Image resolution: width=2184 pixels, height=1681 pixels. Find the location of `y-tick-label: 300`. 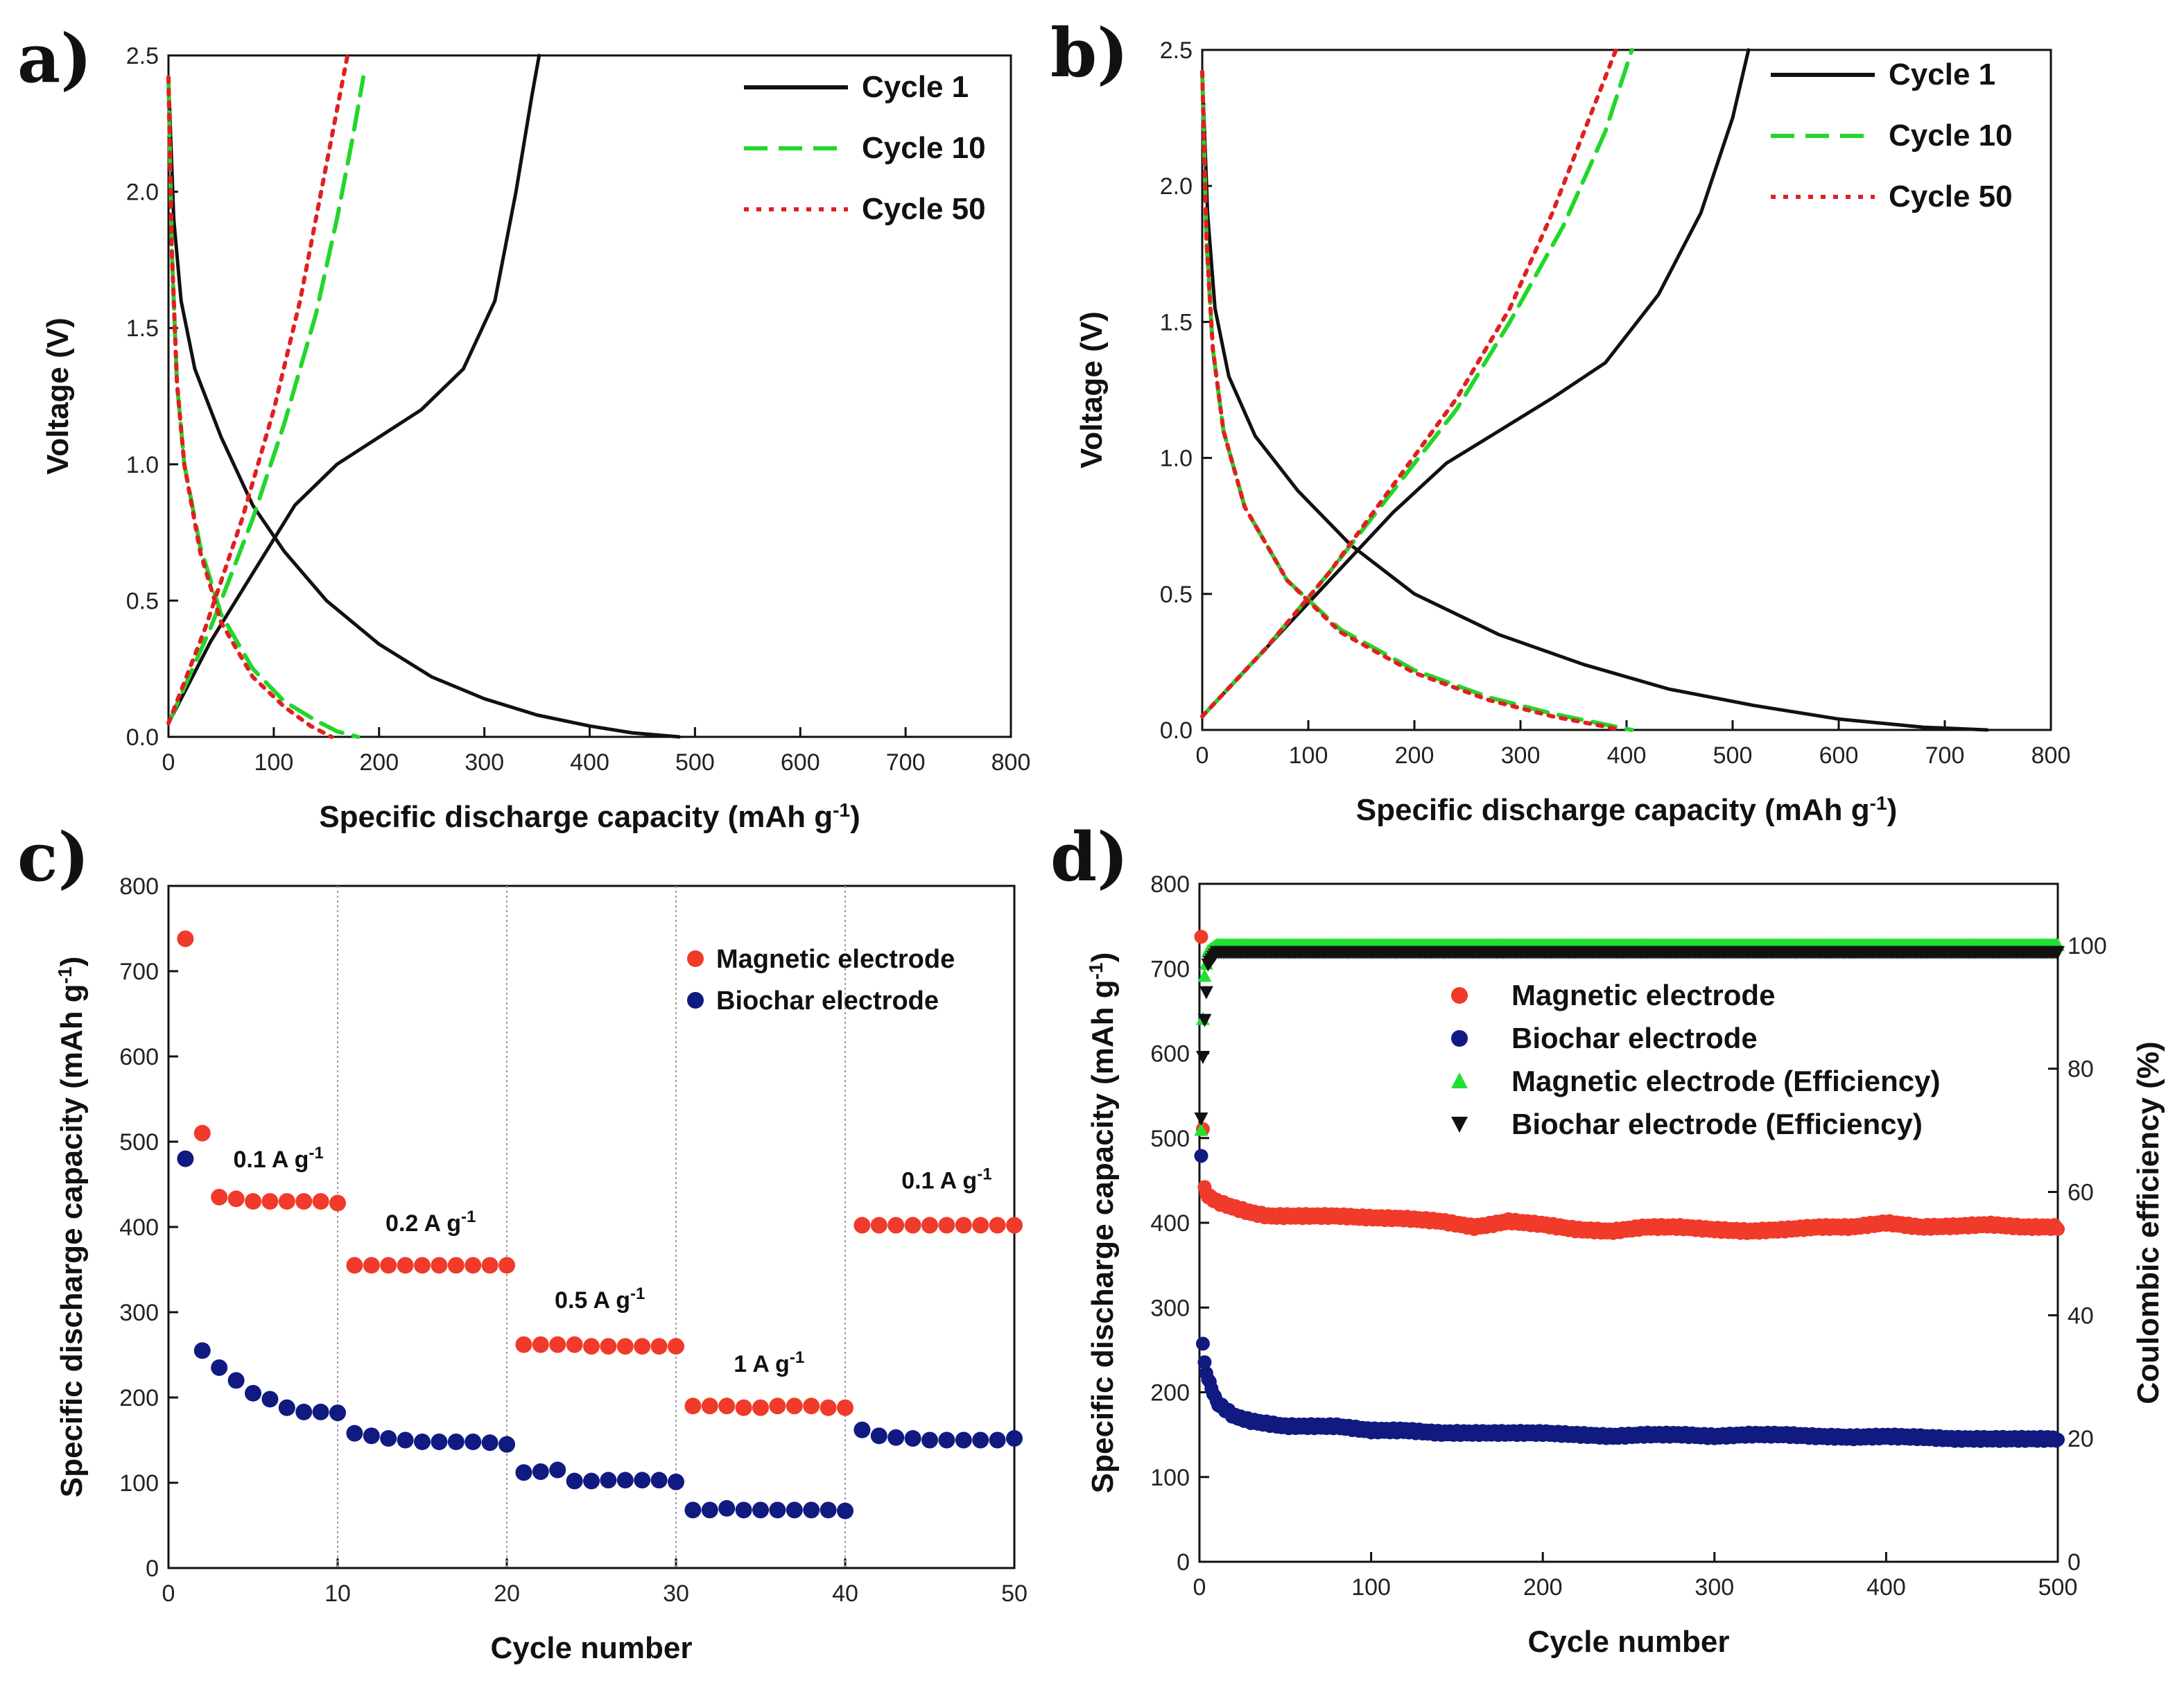

y-tick-label: 300 is located at coordinates (1170, 1308).